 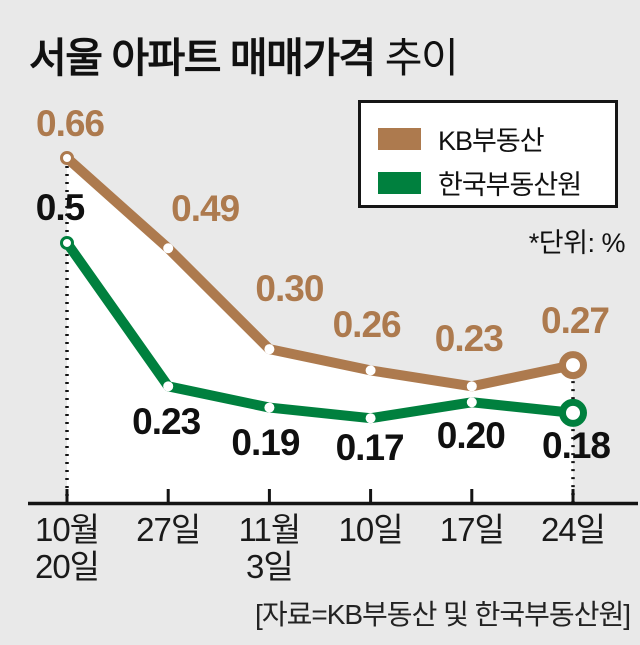 I want to click on x-axis-label: 17일, so click(x=472, y=529).